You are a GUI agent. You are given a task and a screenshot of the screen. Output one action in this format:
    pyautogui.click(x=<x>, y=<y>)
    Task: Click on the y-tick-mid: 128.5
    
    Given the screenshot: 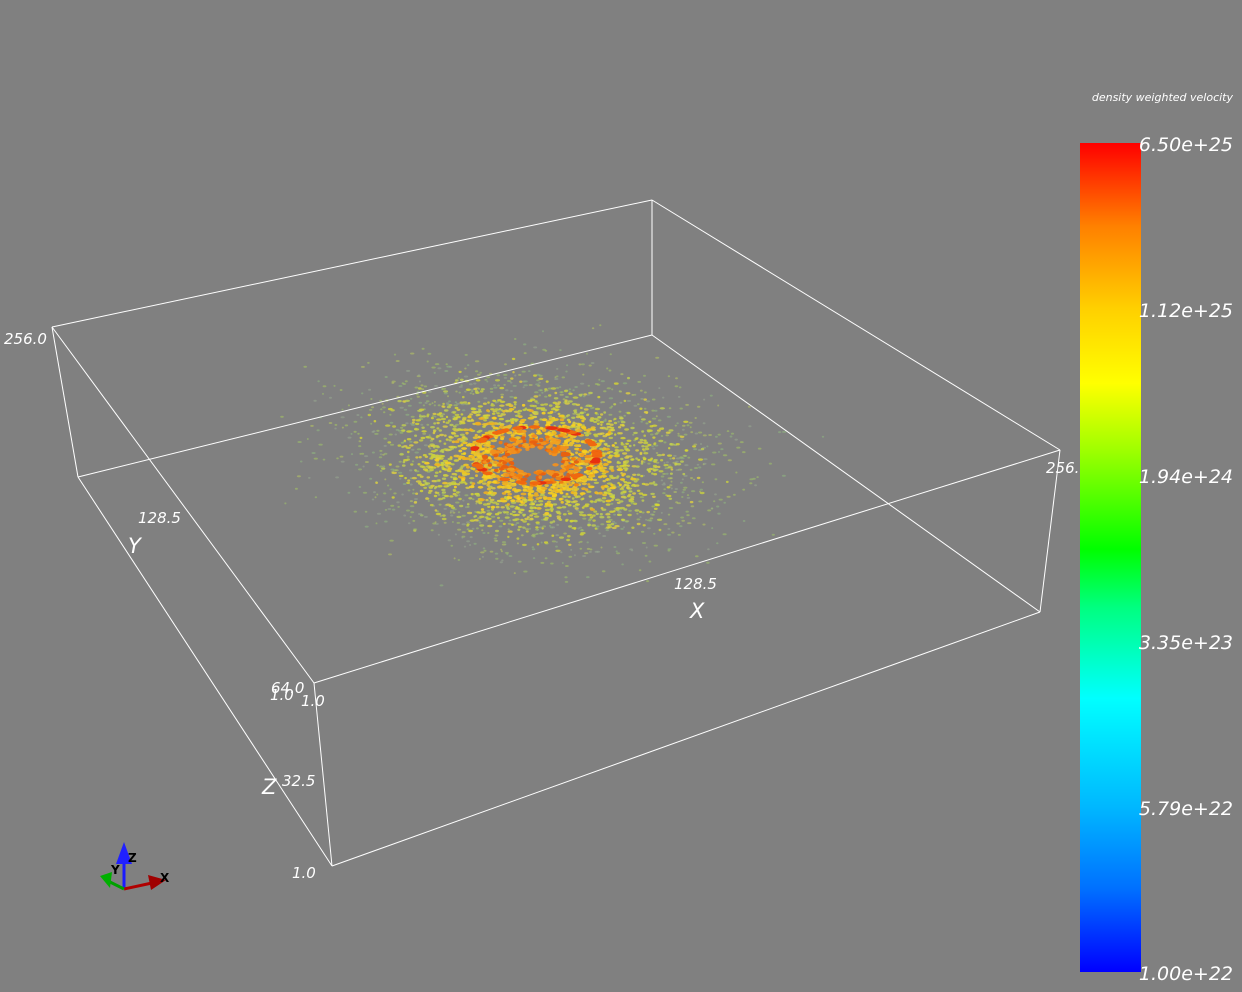 What is the action you would take?
    pyautogui.click(x=159, y=518)
    